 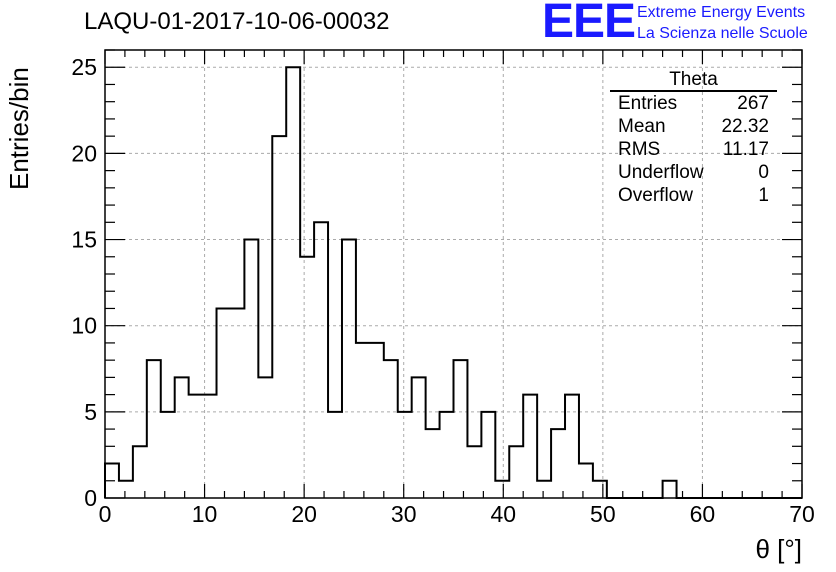 What do you see at coordinates (655, 195) in the screenshot?
I see `stats-label: Overflow` at bounding box center [655, 195].